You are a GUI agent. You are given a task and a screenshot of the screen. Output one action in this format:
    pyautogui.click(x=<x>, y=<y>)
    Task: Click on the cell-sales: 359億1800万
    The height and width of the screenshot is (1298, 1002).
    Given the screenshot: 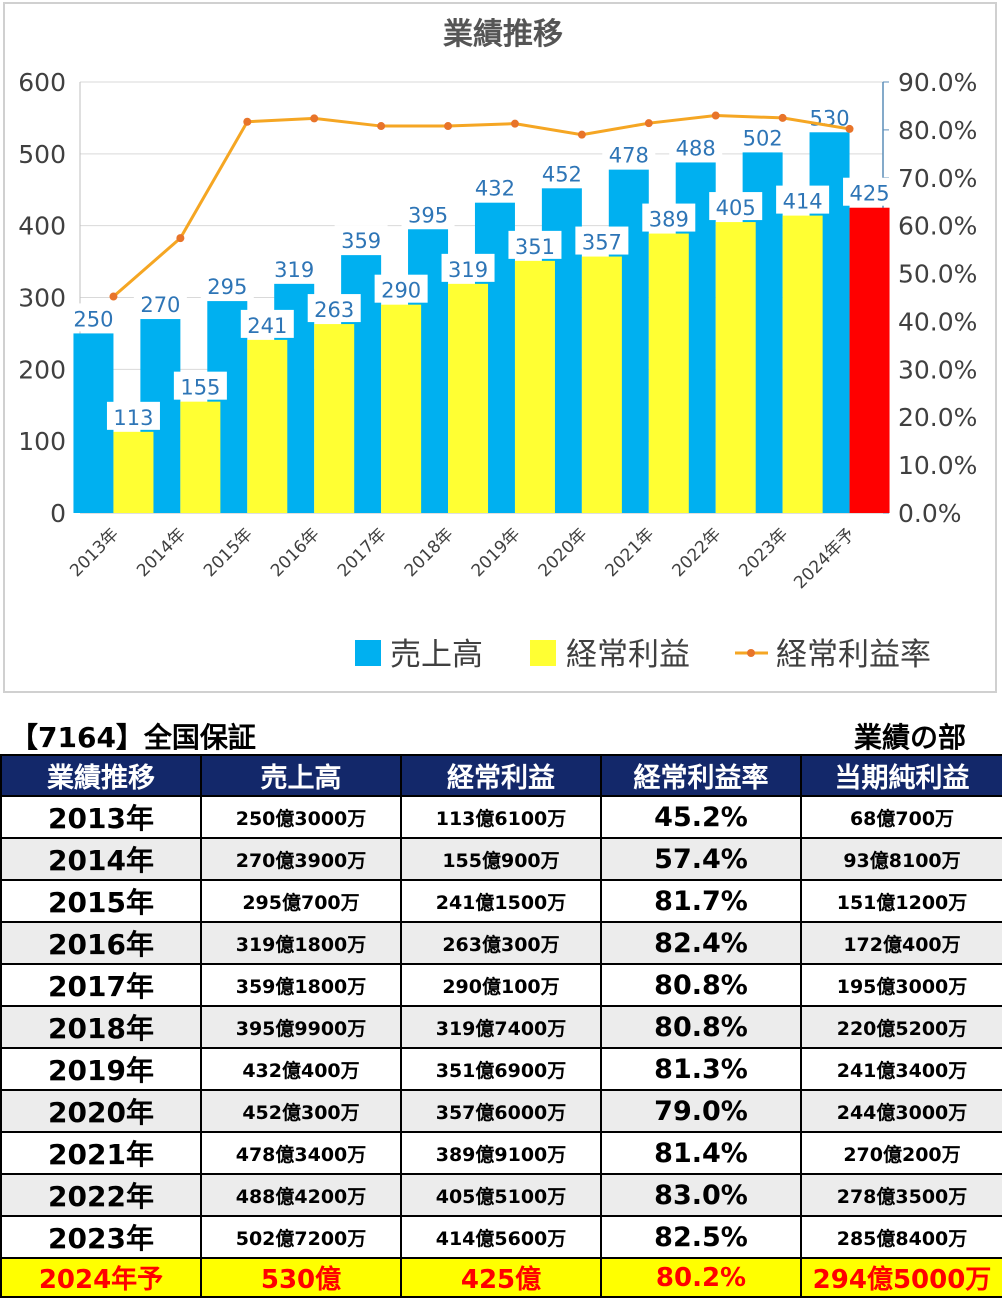 What is the action you would take?
    pyautogui.click(x=301, y=985)
    